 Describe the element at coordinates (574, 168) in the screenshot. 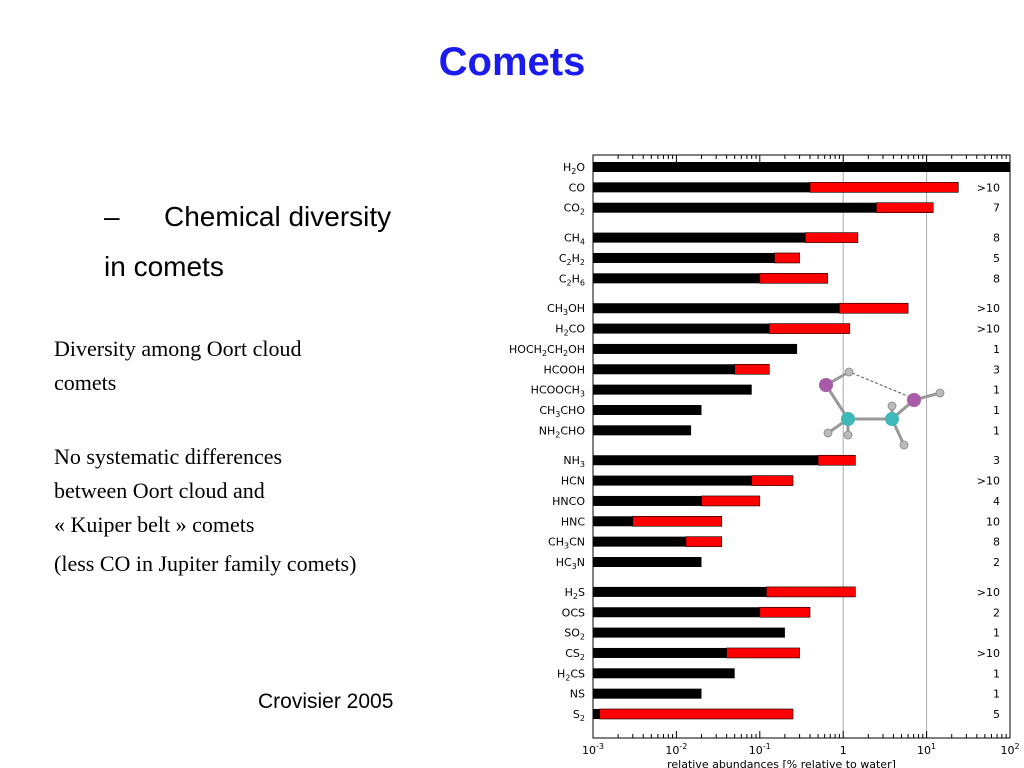

I see `molecule-label: H2​O` at that location.